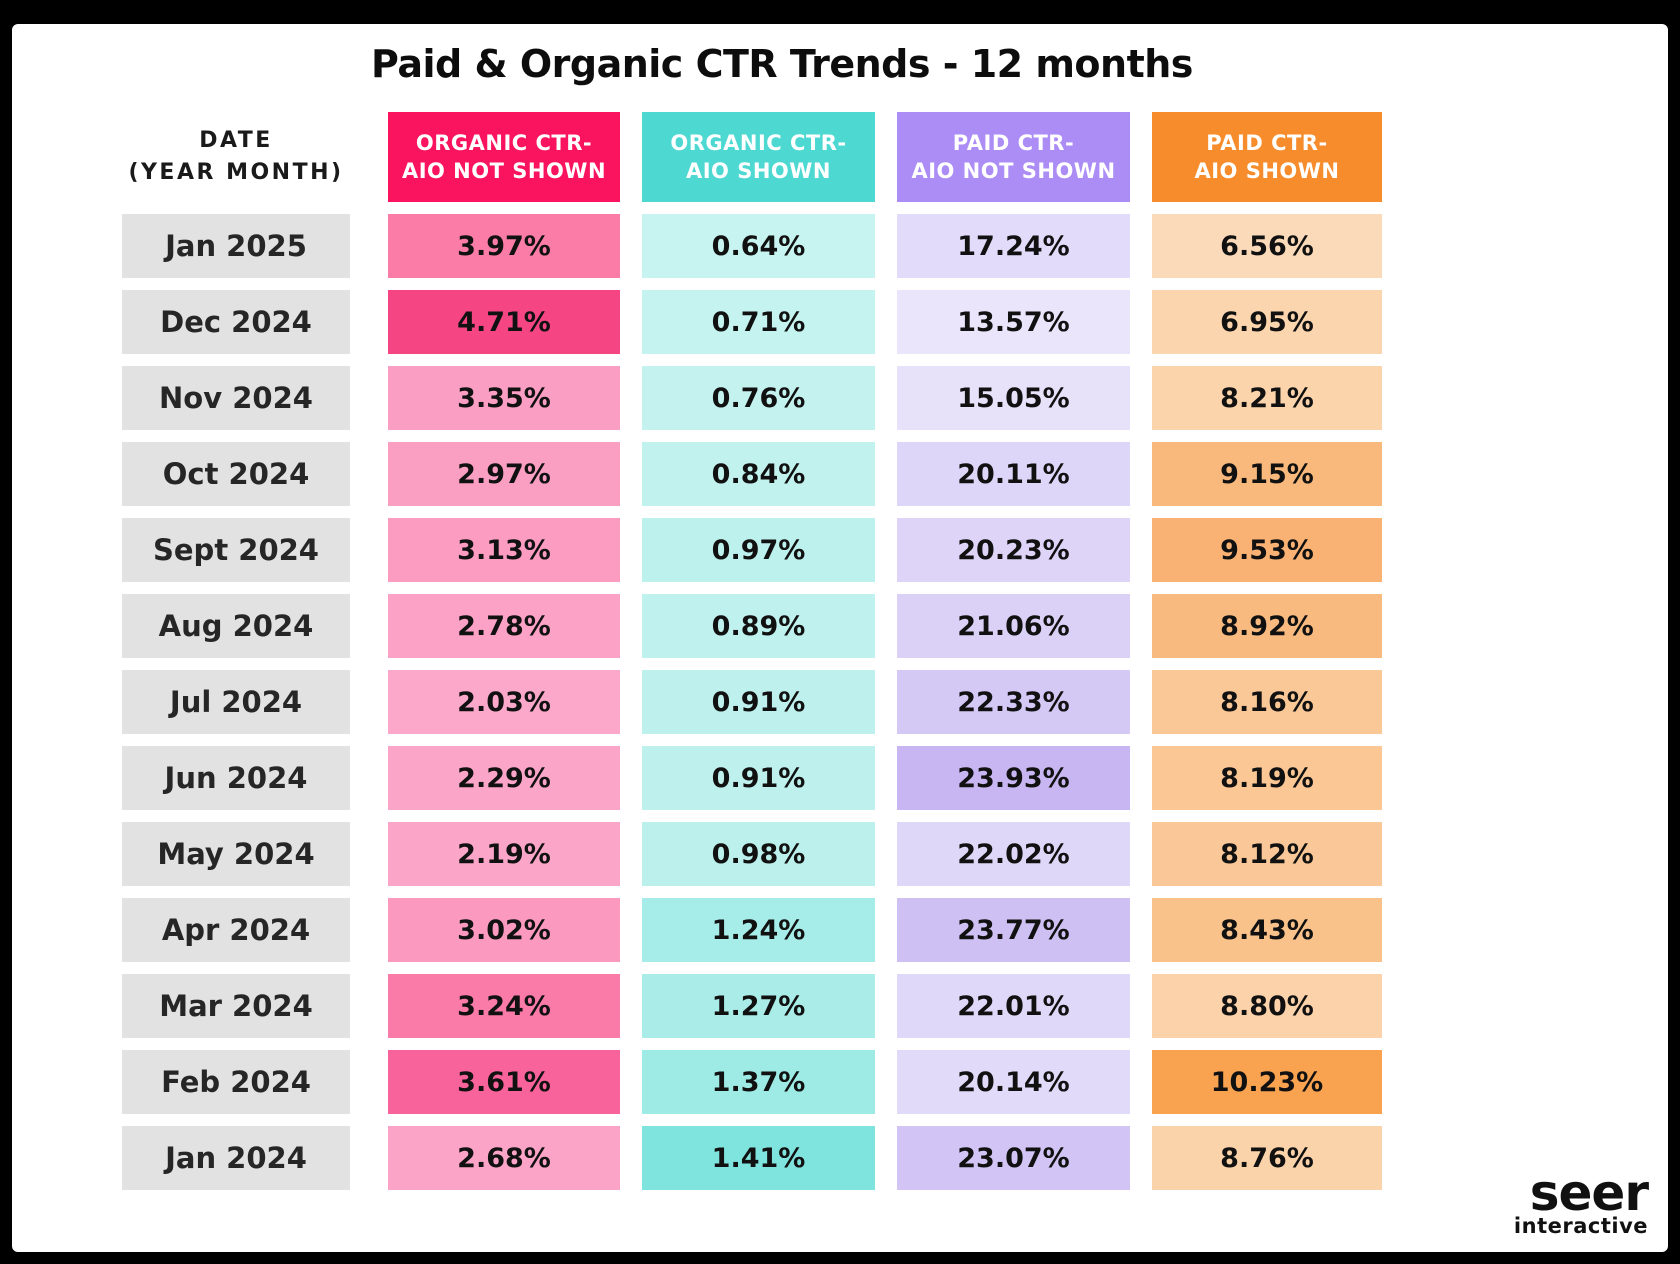  I want to click on row-label: Apr 2024, so click(236, 930).